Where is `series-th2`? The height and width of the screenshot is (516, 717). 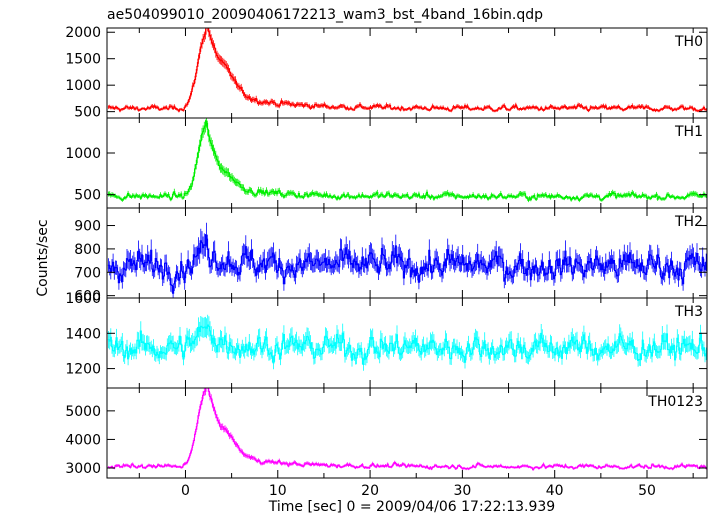 series-th2 is located at coordinates (407, 260).